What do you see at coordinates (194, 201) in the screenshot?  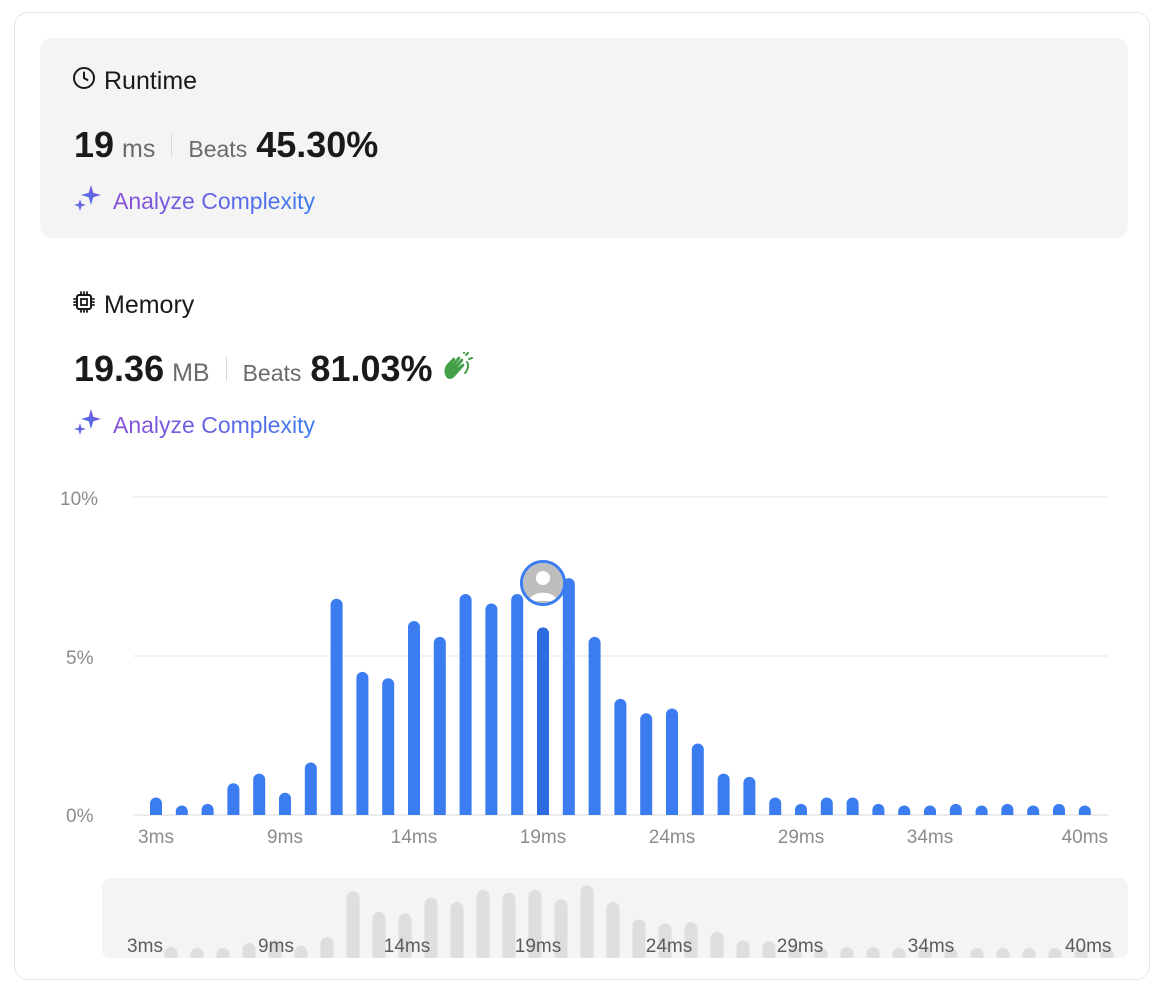 I see `runtime-analyze-complexity-button: Analyze Complexity` at bounding box center [194, 201].